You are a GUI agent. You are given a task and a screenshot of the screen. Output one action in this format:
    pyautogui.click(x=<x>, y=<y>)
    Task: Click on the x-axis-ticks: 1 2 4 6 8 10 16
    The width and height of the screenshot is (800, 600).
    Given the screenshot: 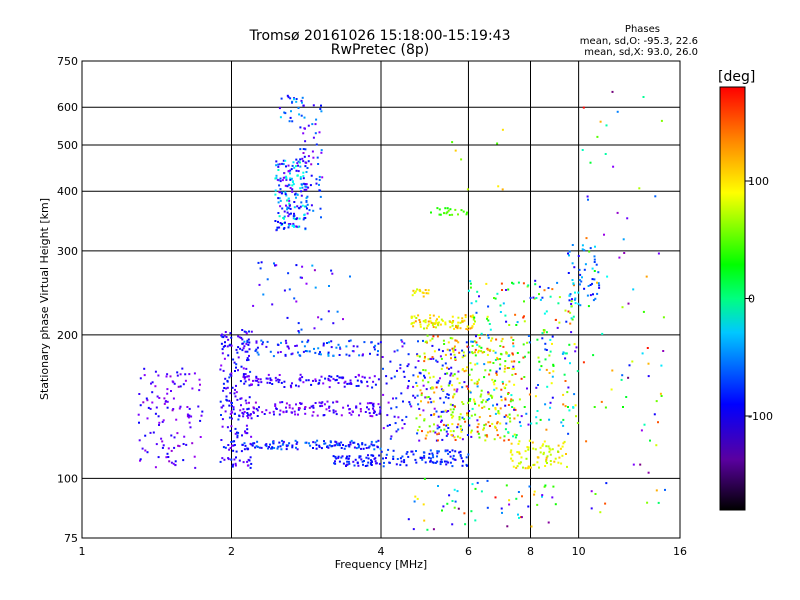 What is the action you would take?
    pyautogui.click(x=383, y=551)
    